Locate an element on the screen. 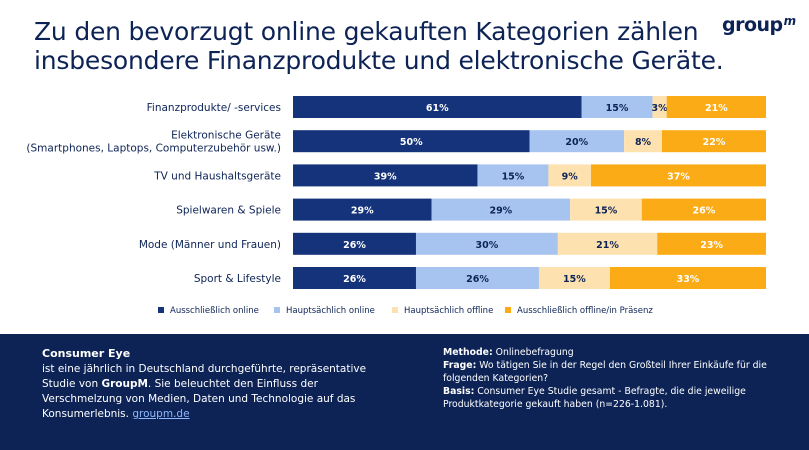  footer-title: Consumer Eye is located at coordinates (86, 353).